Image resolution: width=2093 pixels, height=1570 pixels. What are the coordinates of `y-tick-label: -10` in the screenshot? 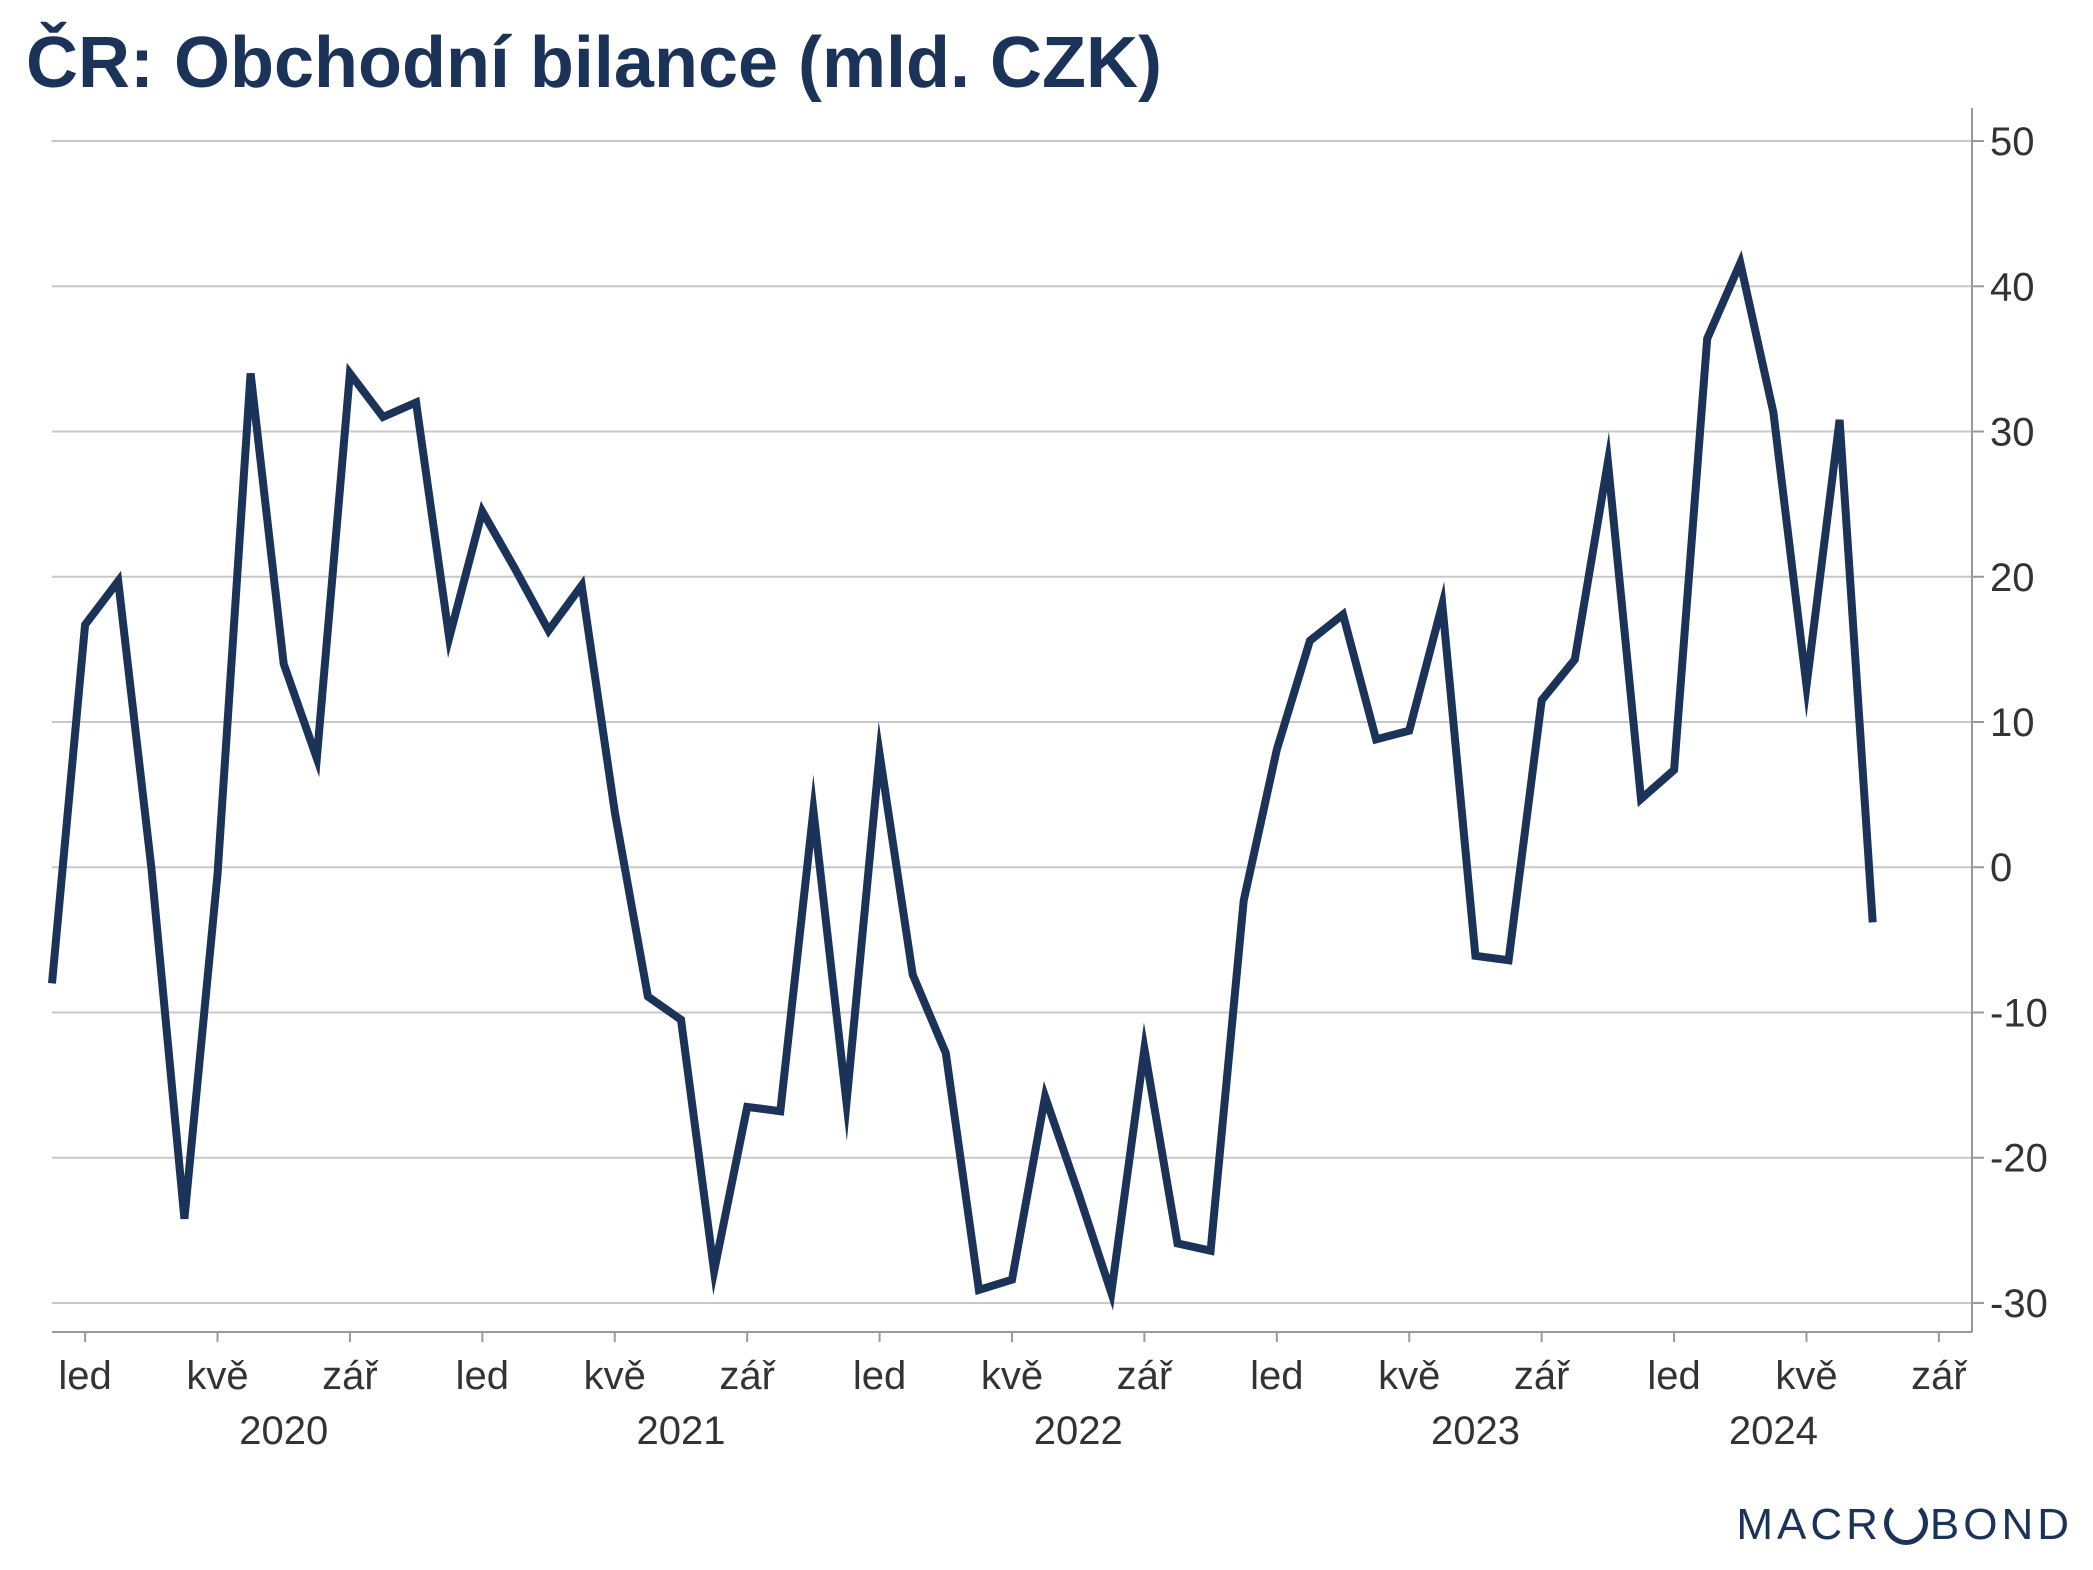 It's located at (2019, 1013).